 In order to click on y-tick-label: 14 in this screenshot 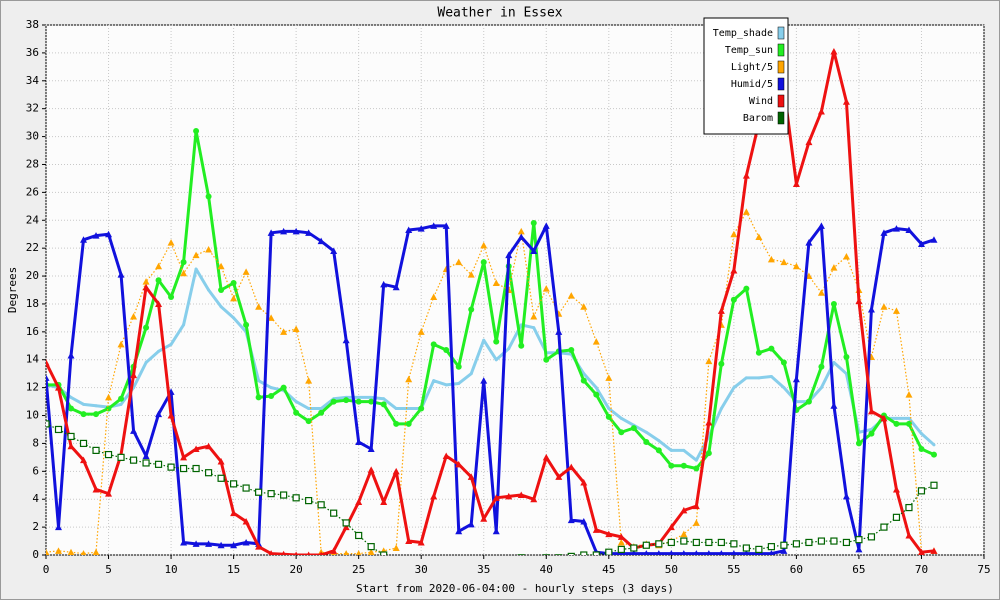, I will do `click(33, 359)`.